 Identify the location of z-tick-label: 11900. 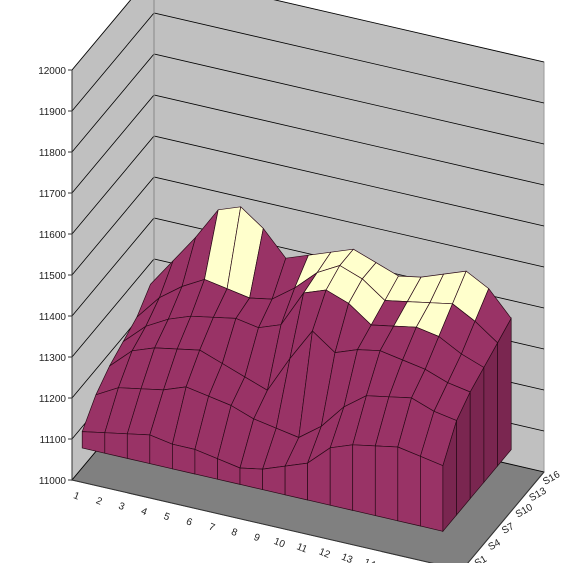
(53, 112).